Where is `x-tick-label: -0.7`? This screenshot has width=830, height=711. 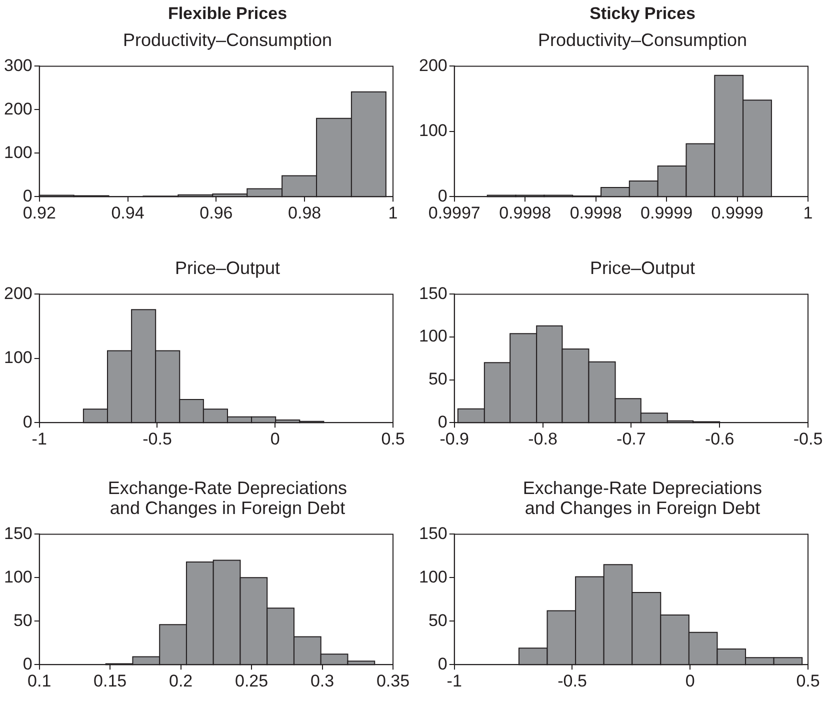 x-tick-label: -0.7 is located at coordinates (631, 438).